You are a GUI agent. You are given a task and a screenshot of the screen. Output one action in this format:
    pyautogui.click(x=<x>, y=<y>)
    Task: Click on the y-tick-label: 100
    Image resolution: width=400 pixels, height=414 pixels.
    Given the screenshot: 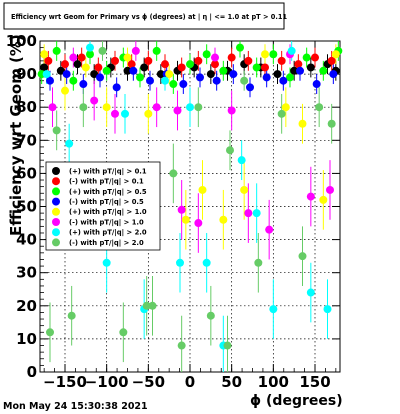 What is the action you would take?
    pyautogui.click(x=21, y=41)
    